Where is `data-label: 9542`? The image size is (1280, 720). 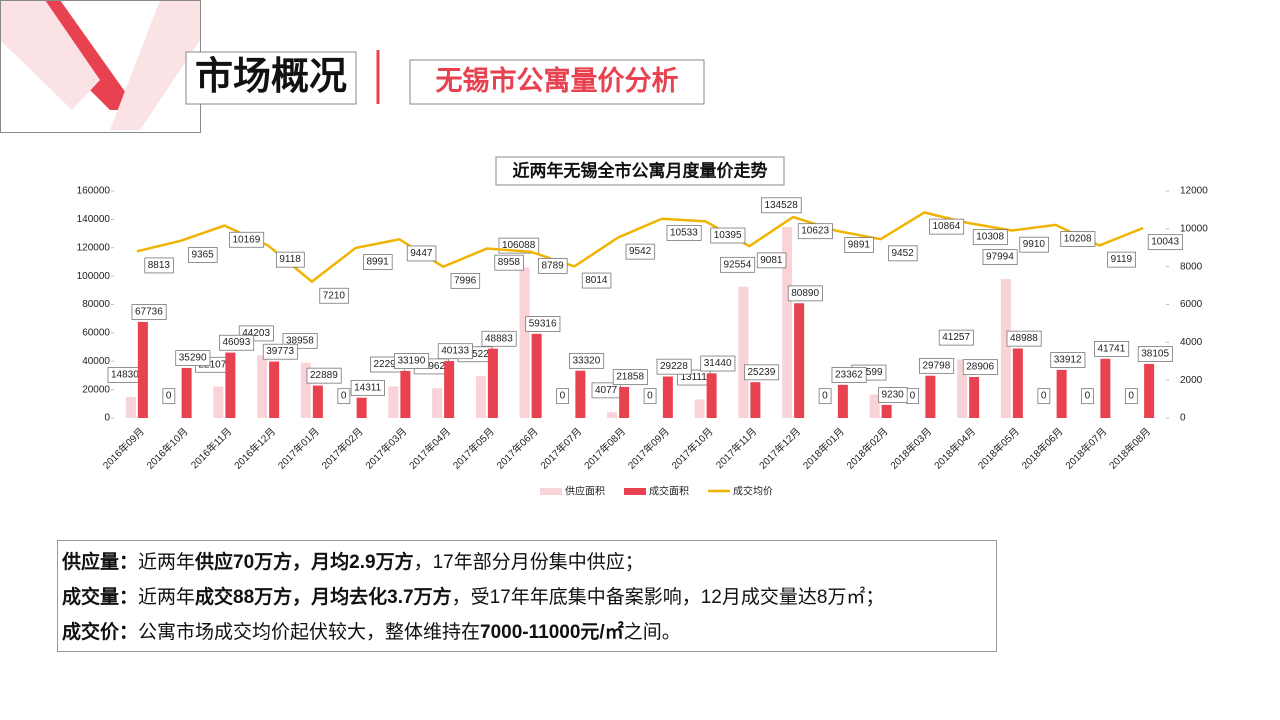 data-label: 9542 is located at coordinates (640, 251).